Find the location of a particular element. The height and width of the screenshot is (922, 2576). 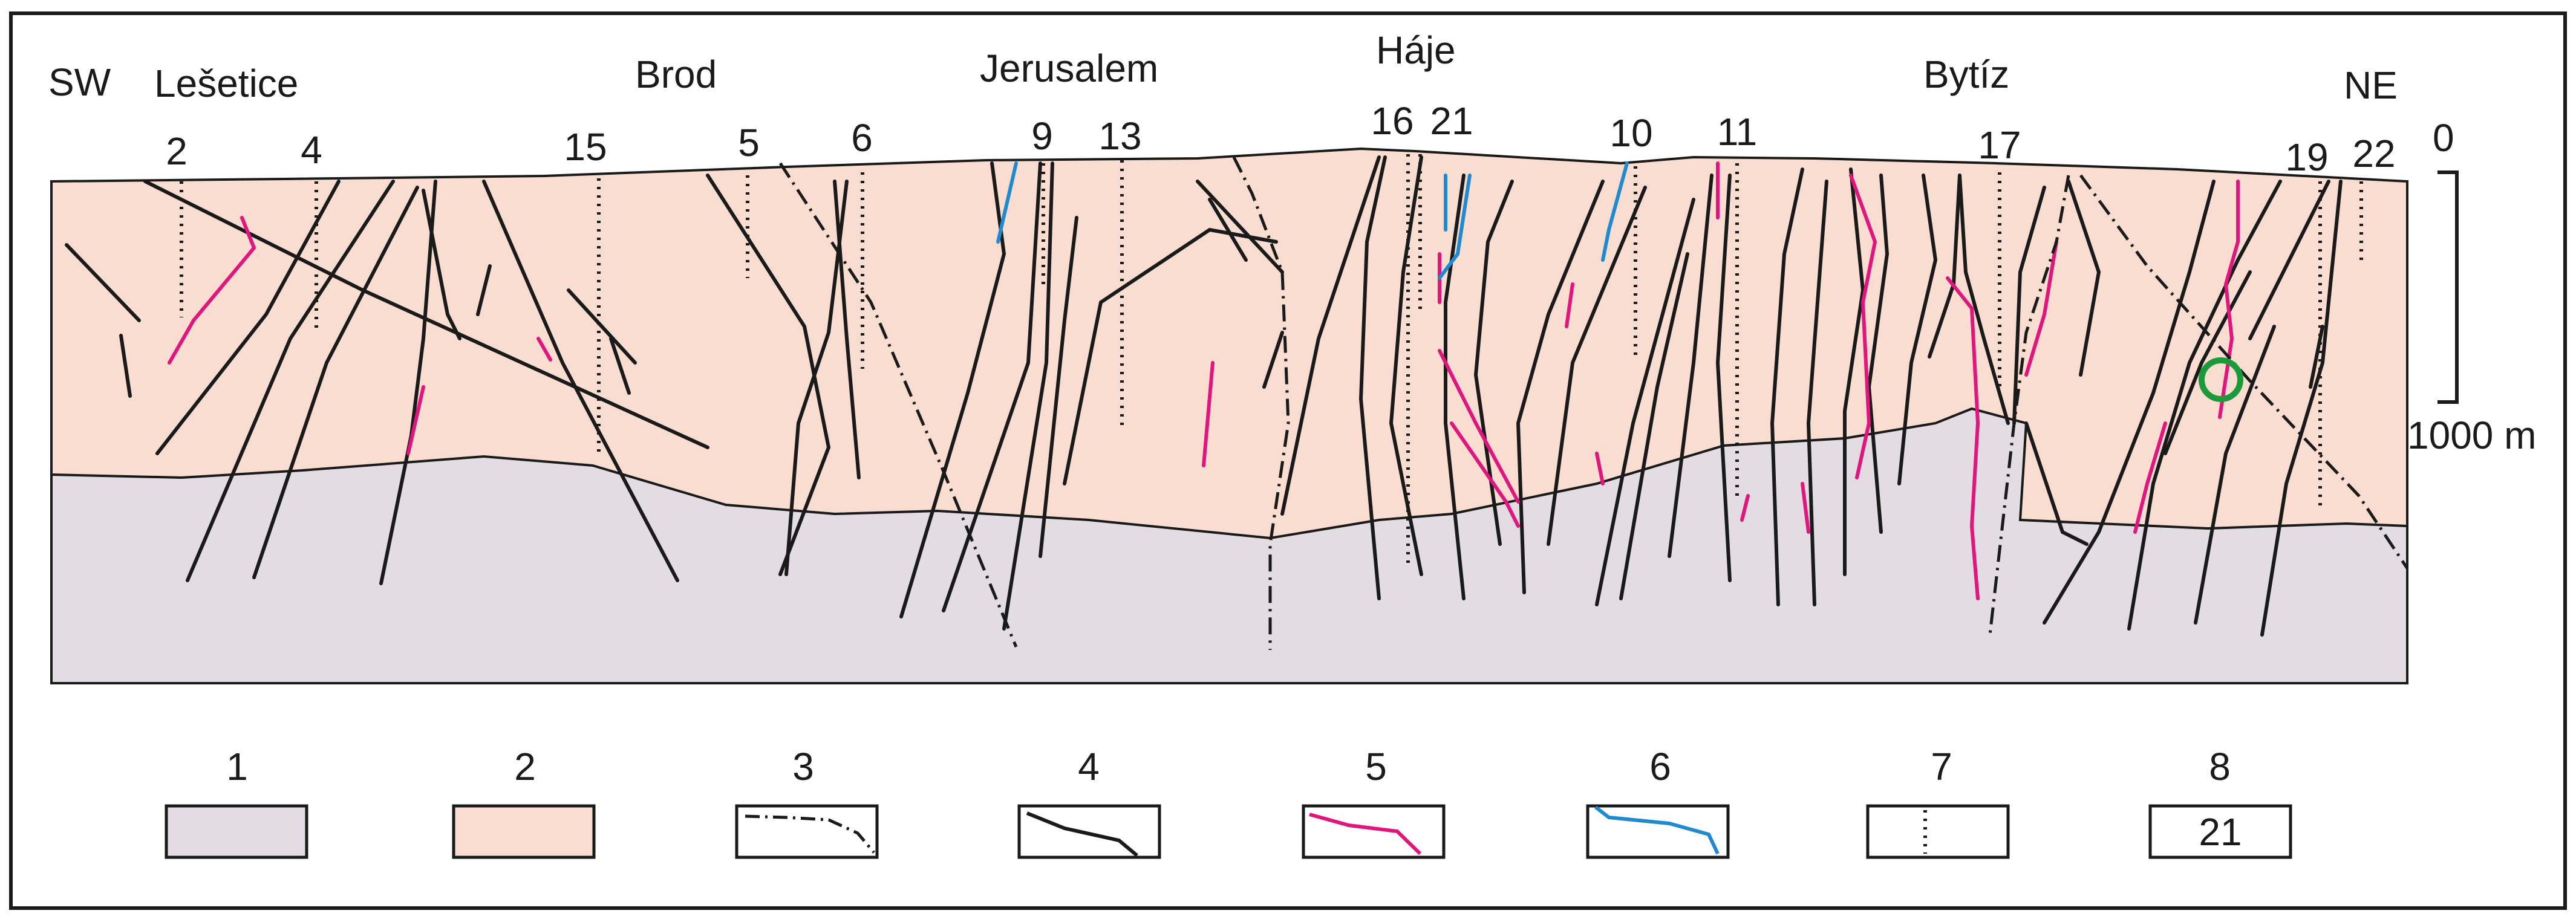

legend-number: 5 is located at coordinates (1376, 766).